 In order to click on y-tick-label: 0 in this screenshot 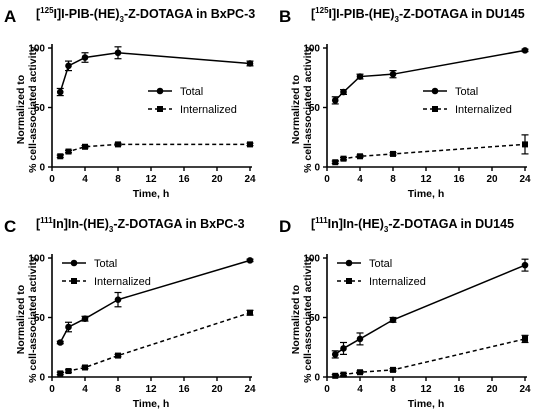, I will do `click(317, 378)`.